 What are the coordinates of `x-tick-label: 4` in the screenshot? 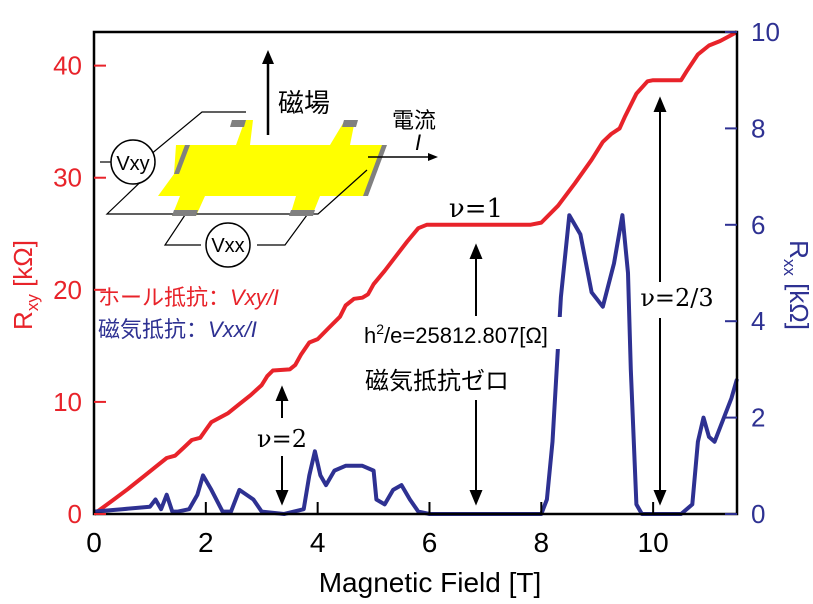 It's located at (318, 542).